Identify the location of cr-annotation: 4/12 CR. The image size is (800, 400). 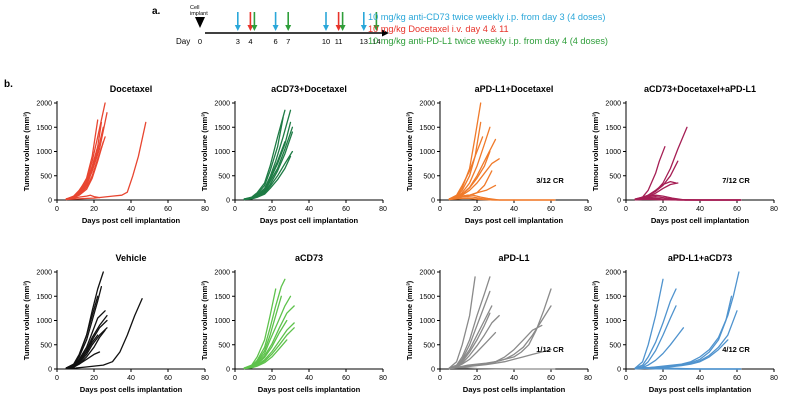
(736, 349).